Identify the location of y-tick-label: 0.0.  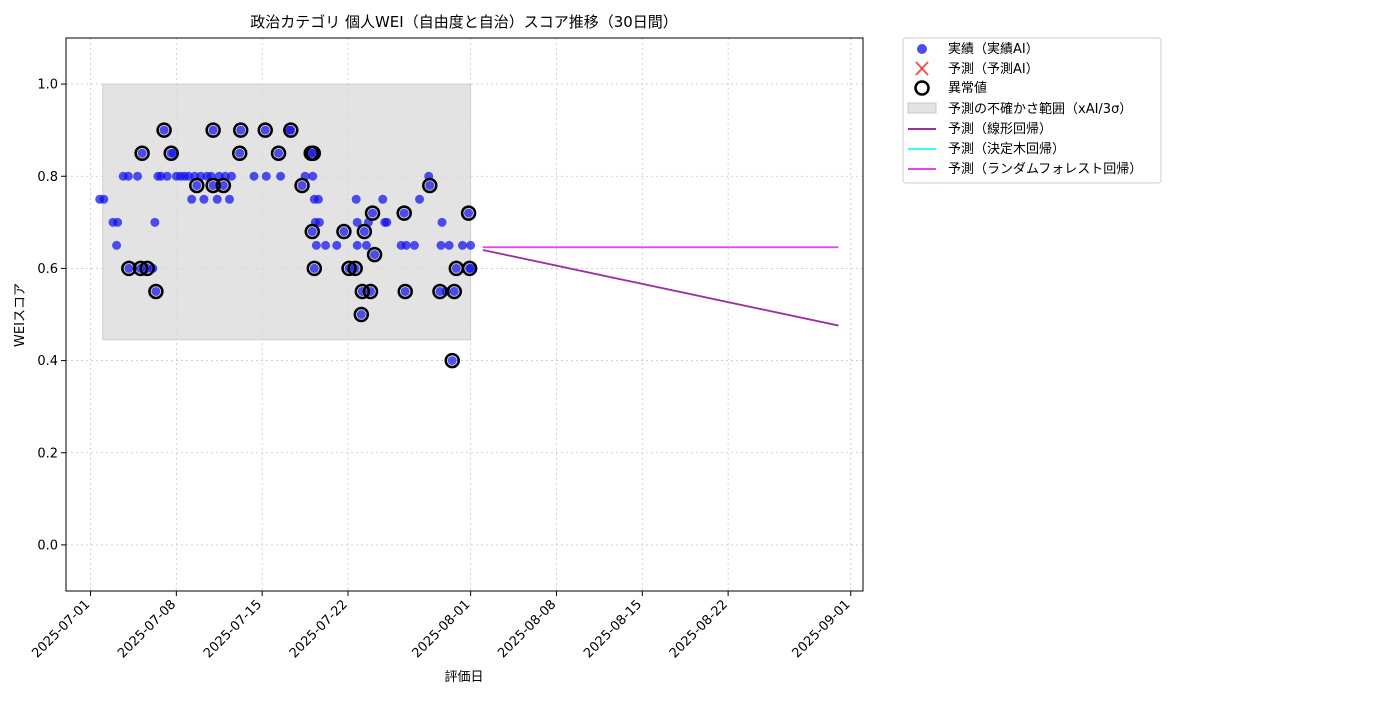
(47, 545).